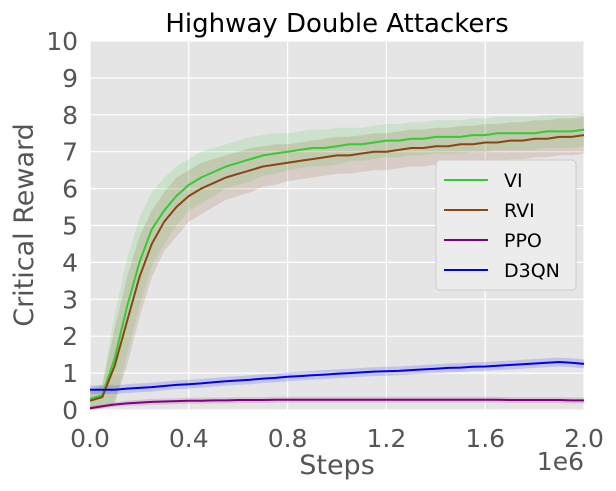  What do you see at coordinates (337, 438) in the screenshot?
I see `x-axis-ticks: 0.0 0.4 0.8 1.2 1.6 2.0` at bounding box center [337, 438].